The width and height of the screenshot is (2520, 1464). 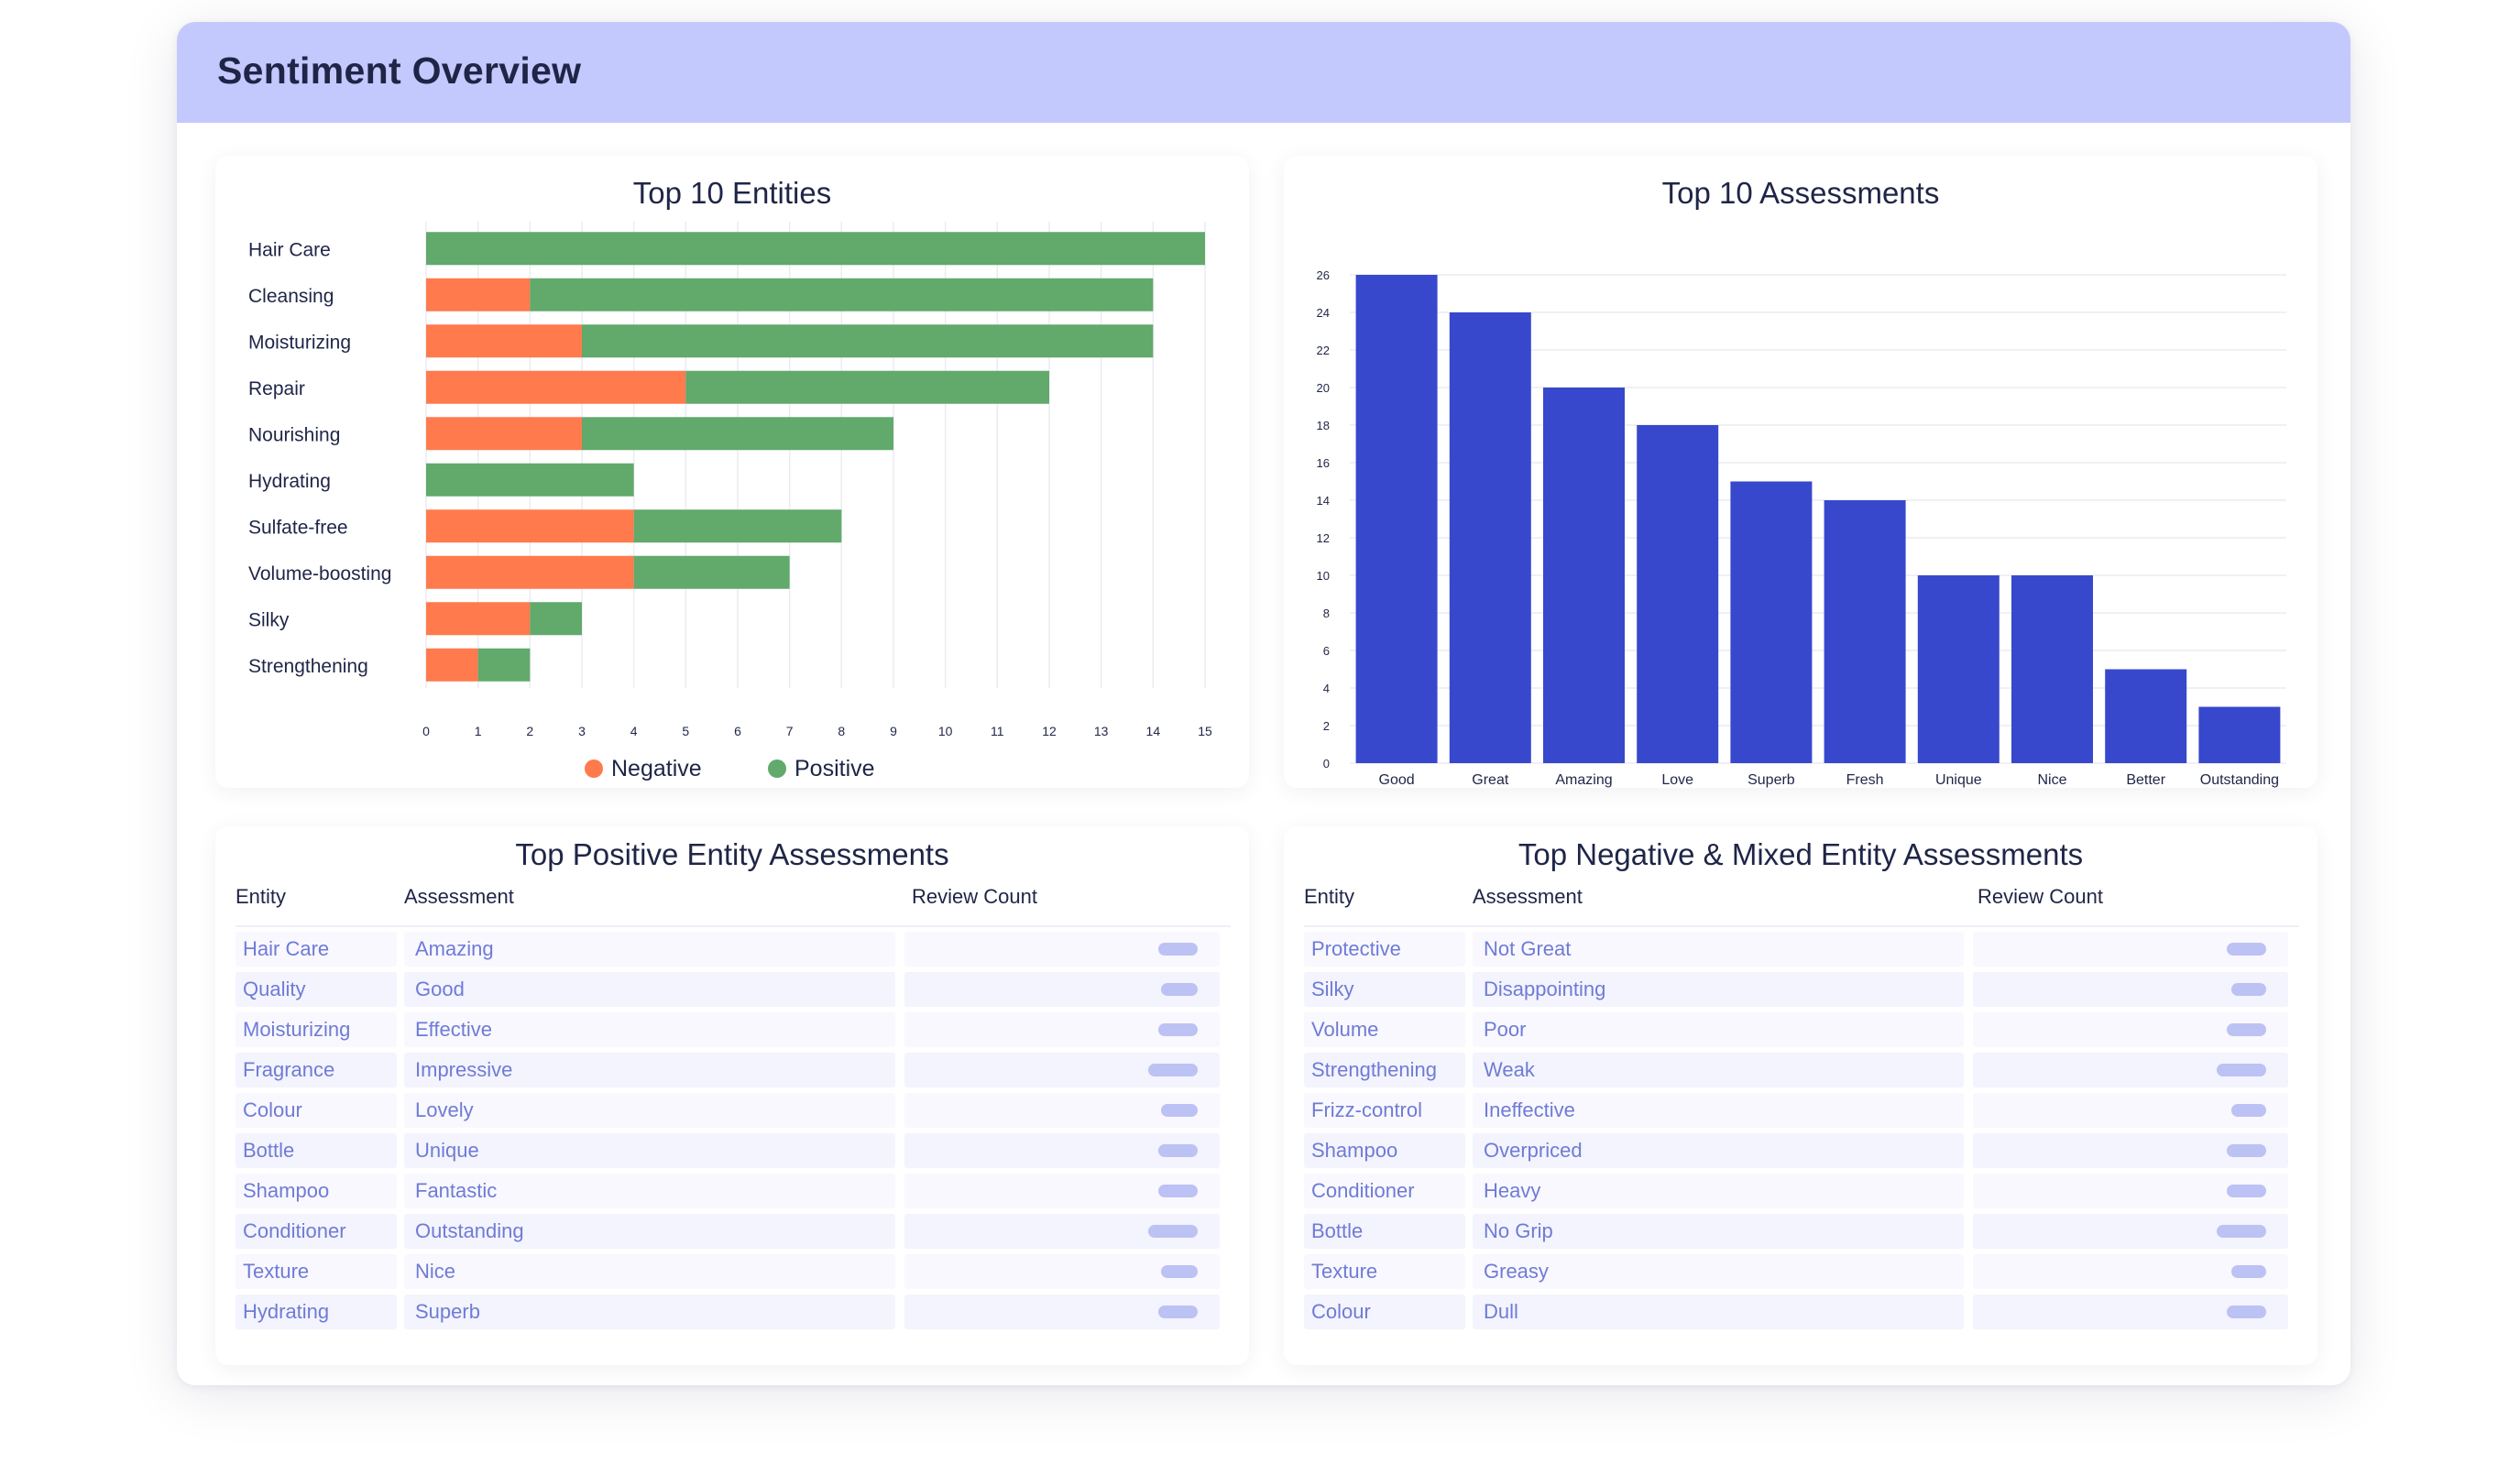 I want to click on negative-assessment-cell: No Grip, so click(x=1718, y=1231).